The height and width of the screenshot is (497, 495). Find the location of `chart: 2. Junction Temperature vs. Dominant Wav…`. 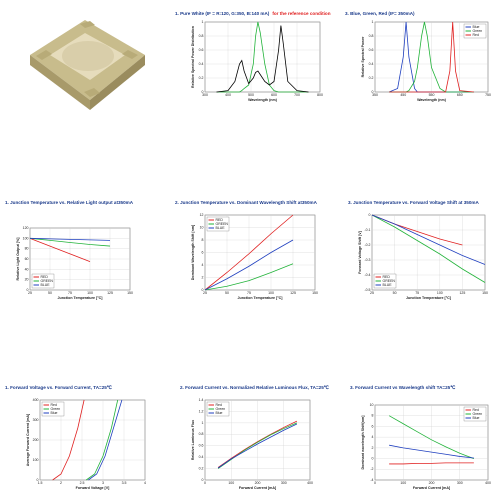

chart: 2. Junction Temperature vs. Dominant Wav… is located at coordinates (246, 250).